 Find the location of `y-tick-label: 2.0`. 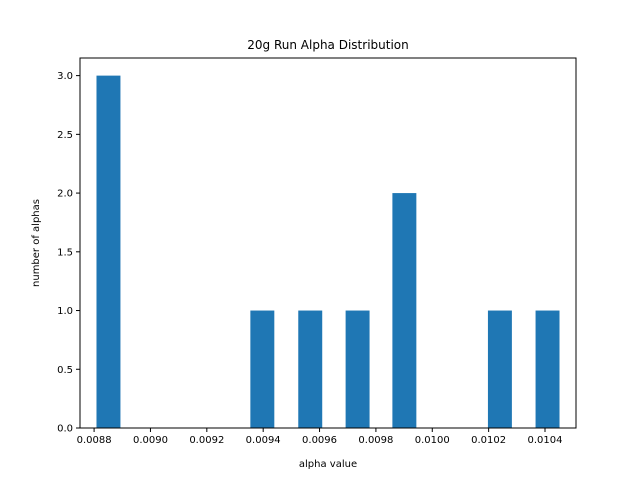

y-tick-label: 2.0 is located at coordinates (65, 194).